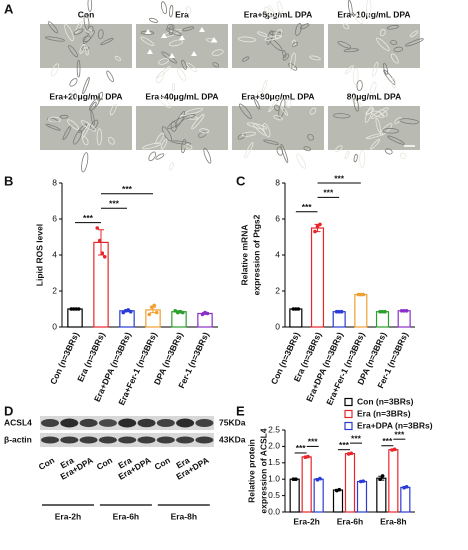  What do you see at coordinates (104, 463) in the screenshot?
I see `lane-label: Con` at bounding box center [104, 463].